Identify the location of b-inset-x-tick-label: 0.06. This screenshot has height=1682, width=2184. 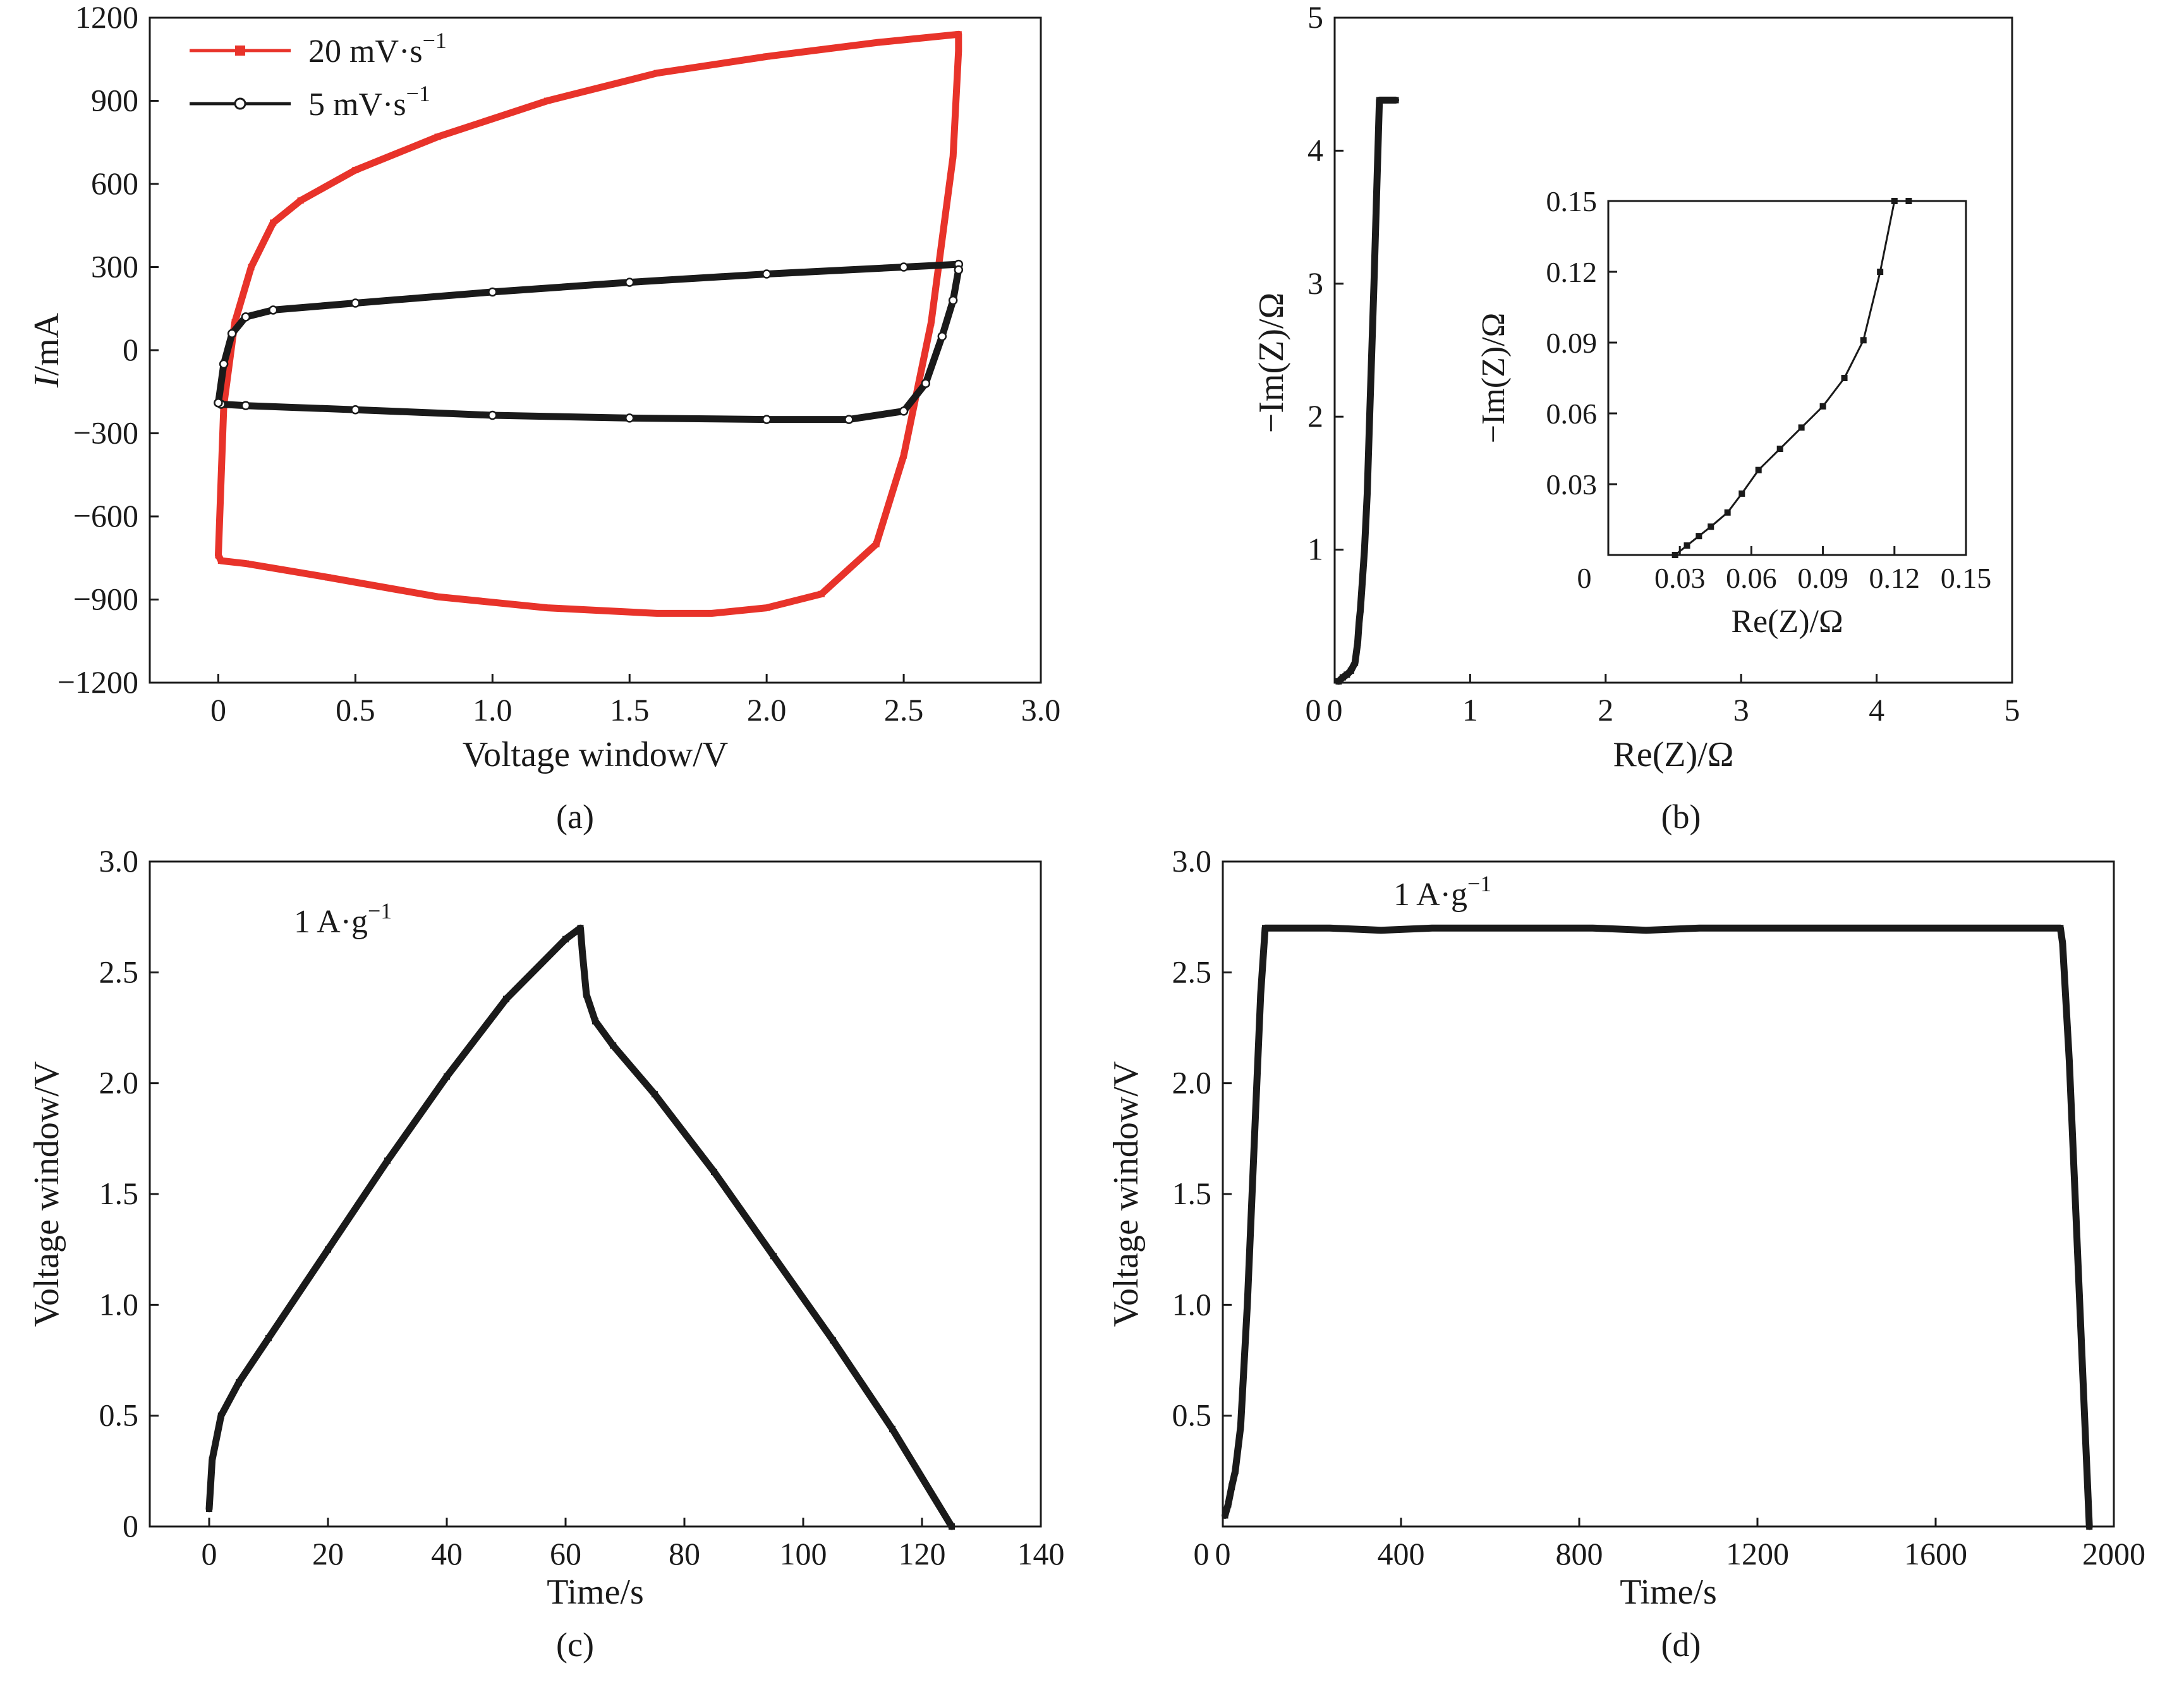
(1751, 578).